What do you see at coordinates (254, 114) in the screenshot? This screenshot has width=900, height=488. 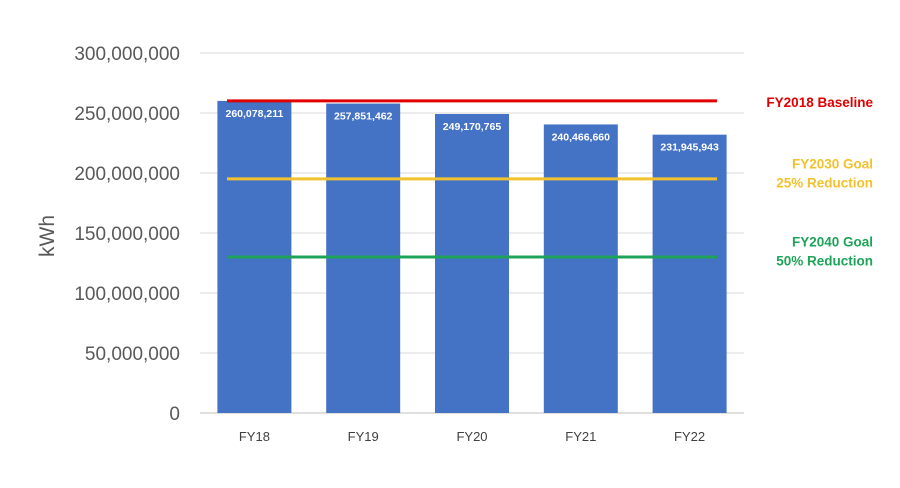 I see `data-label: 260,078,211` at bounding box center [254, 114].